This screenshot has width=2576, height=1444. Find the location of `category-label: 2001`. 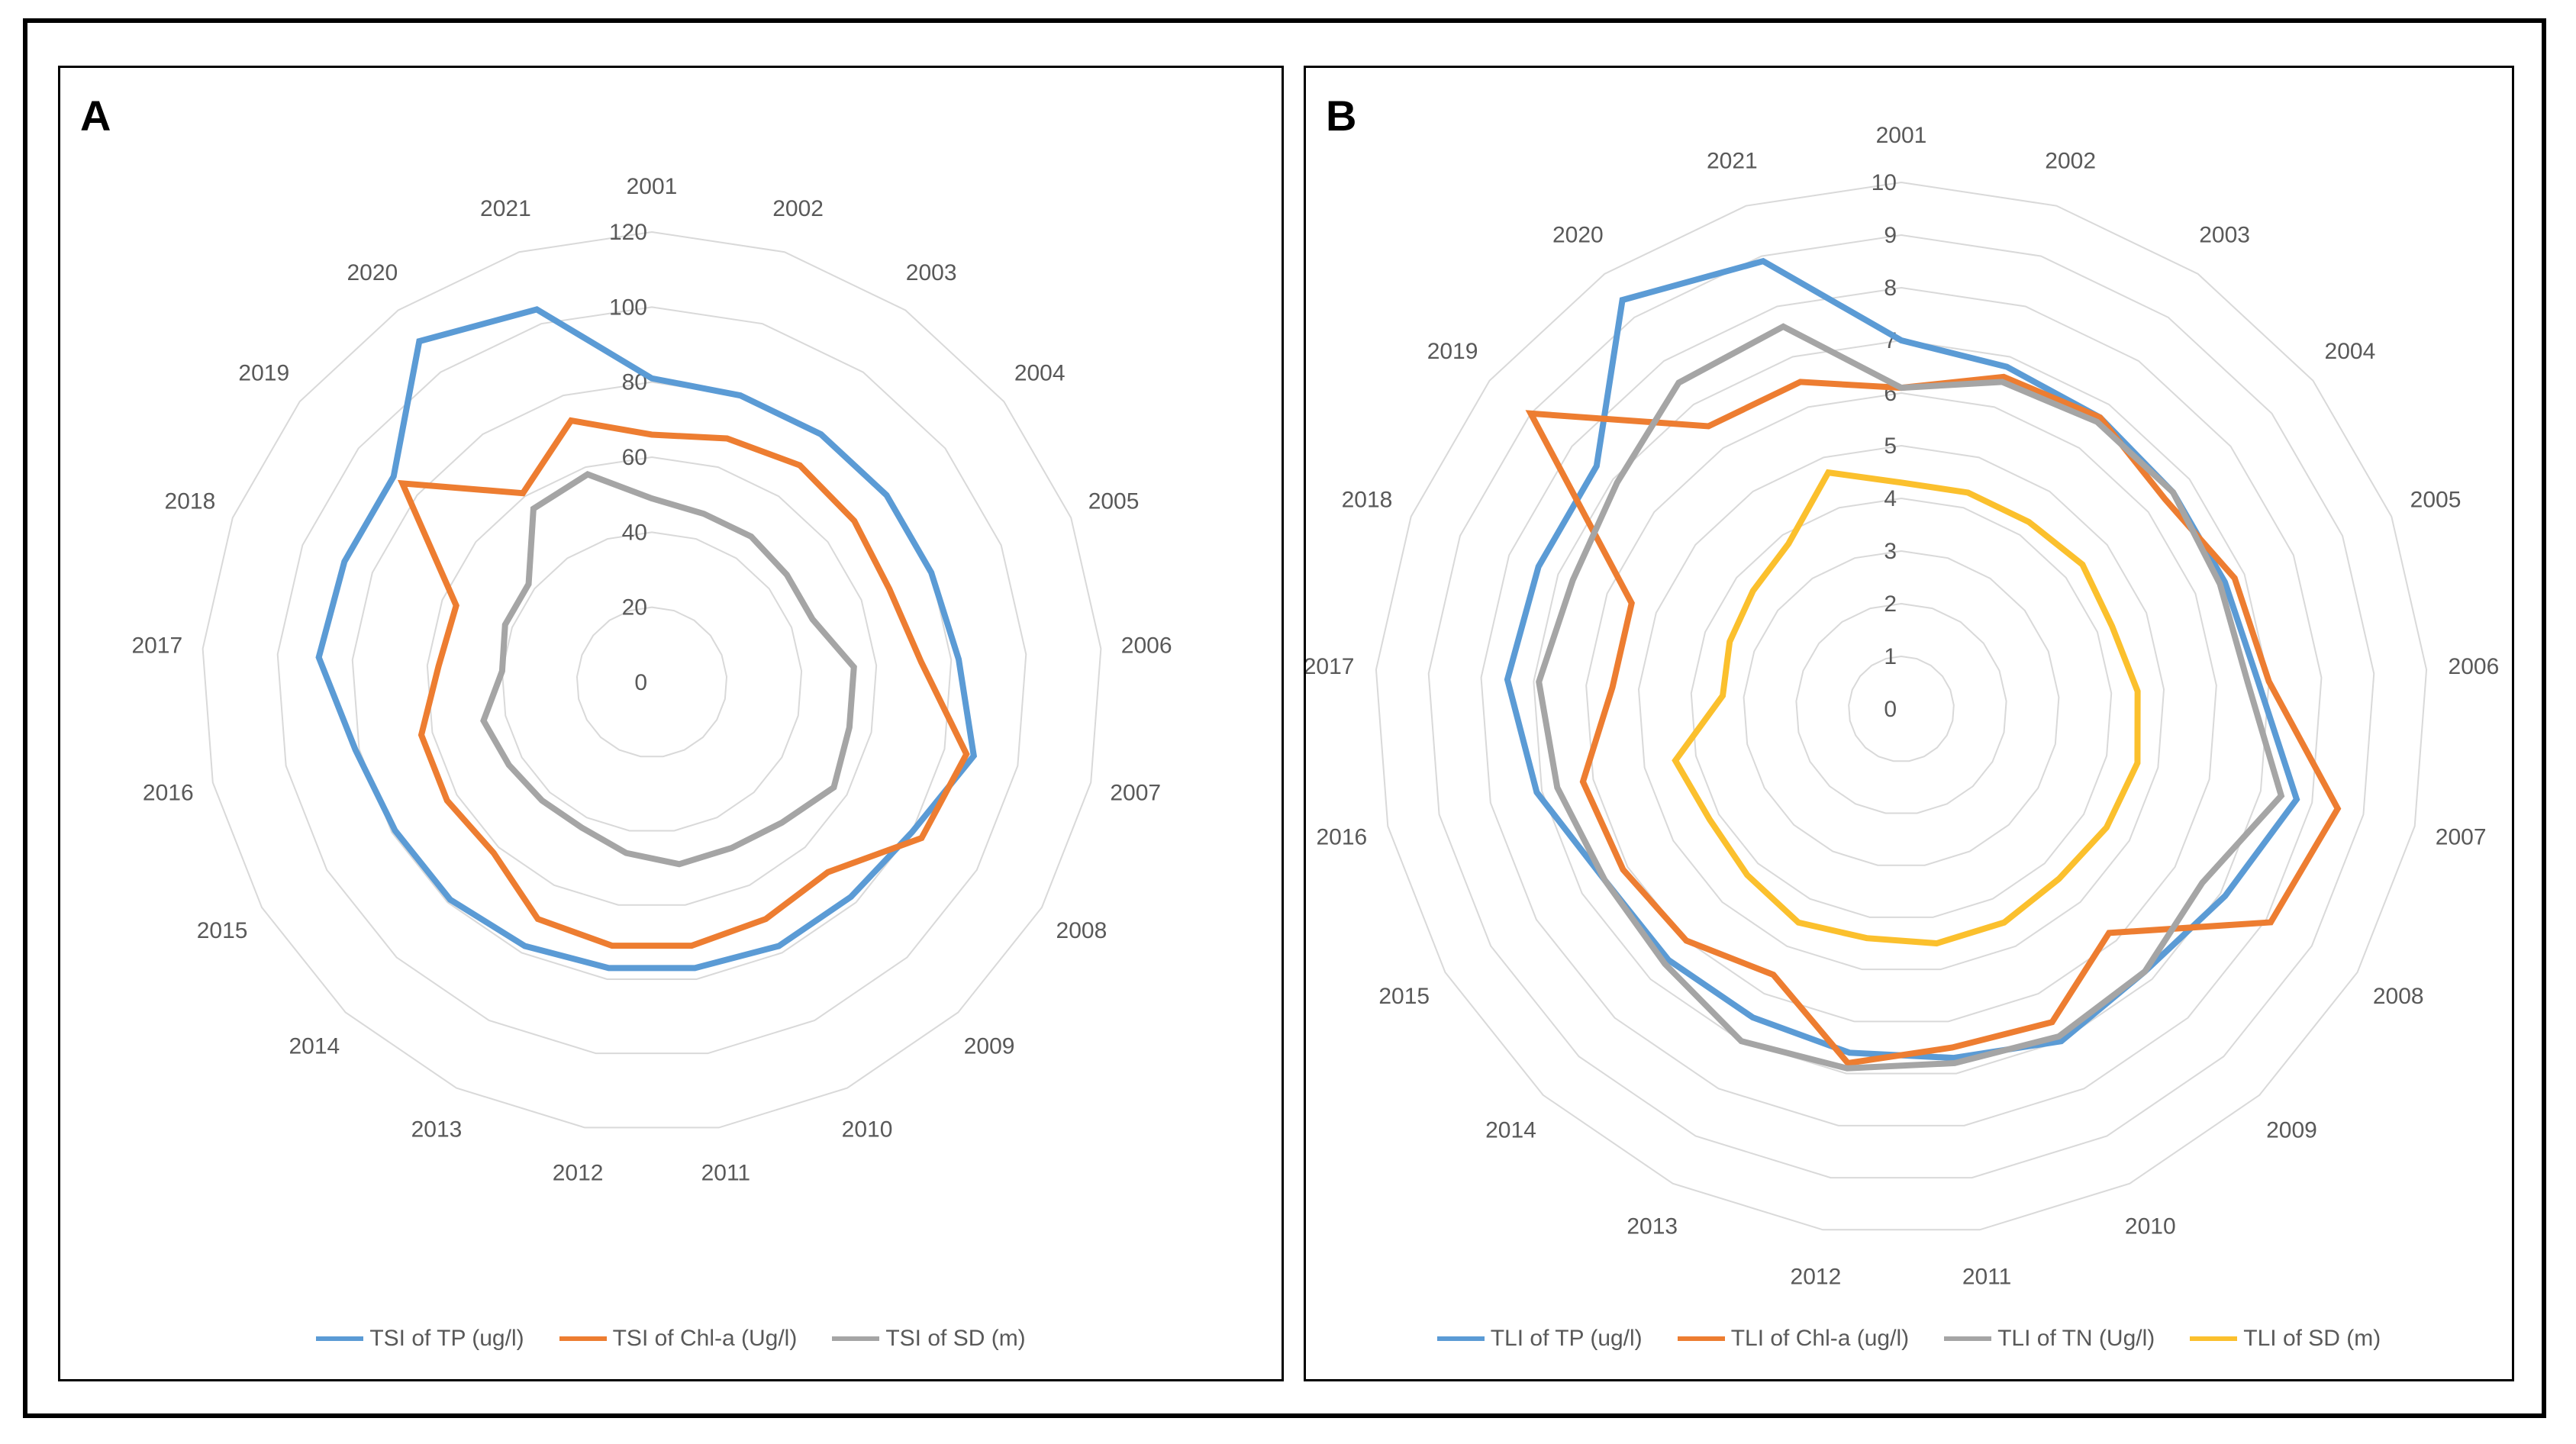

category-label: 2001 is located at coordinates (1901, 135).